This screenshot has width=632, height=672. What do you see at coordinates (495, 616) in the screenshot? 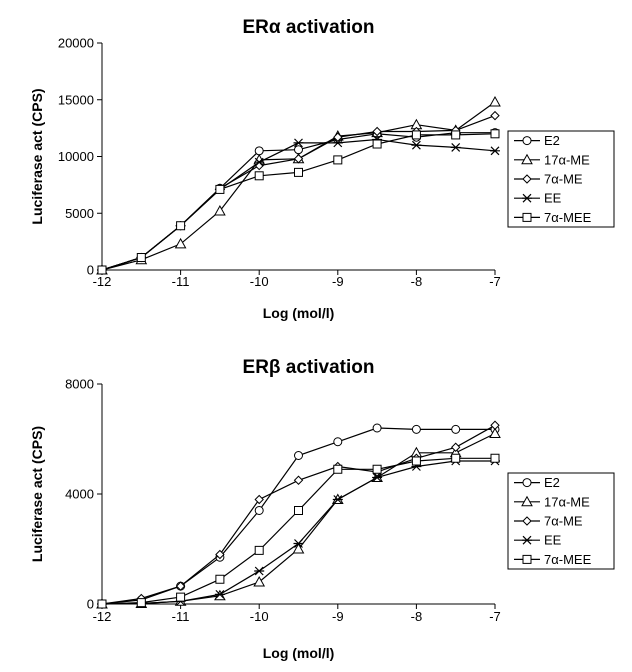
I see `chart-1-x-tick-label: -7` at bounding box center [495, 616].